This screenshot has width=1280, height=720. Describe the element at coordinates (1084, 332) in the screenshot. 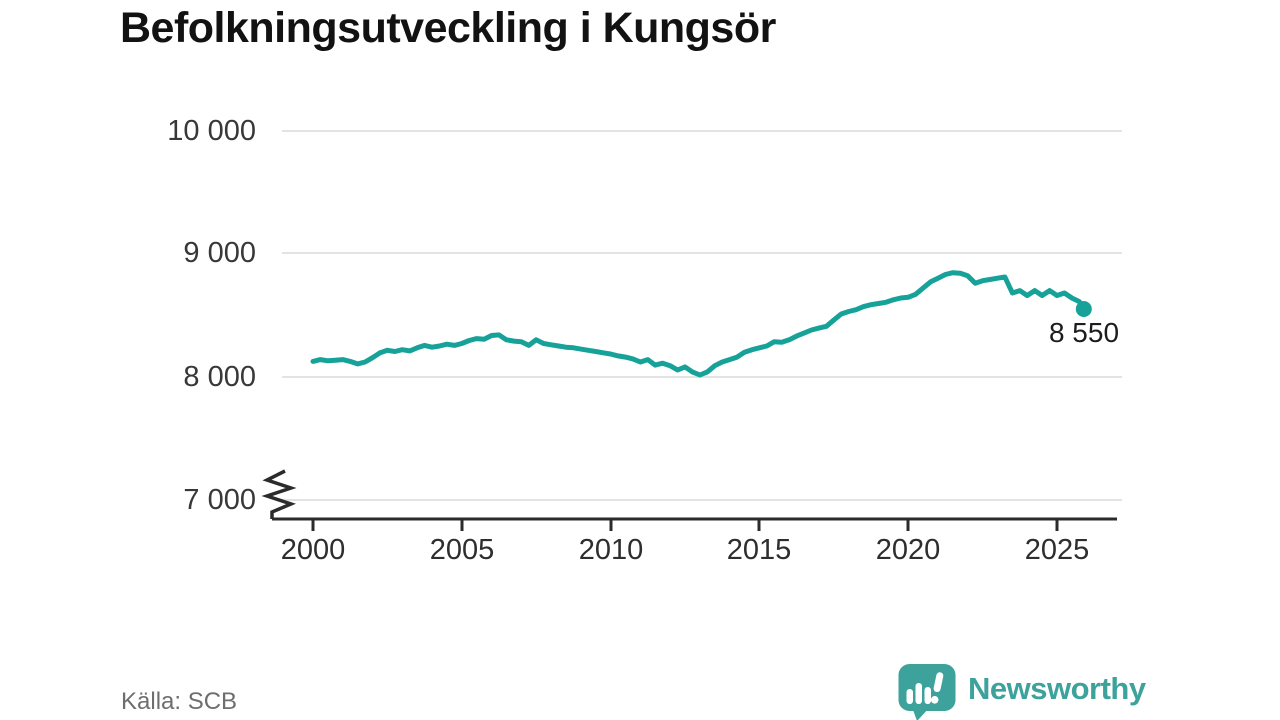

I see `latest-value-label: 8 550` at that location.